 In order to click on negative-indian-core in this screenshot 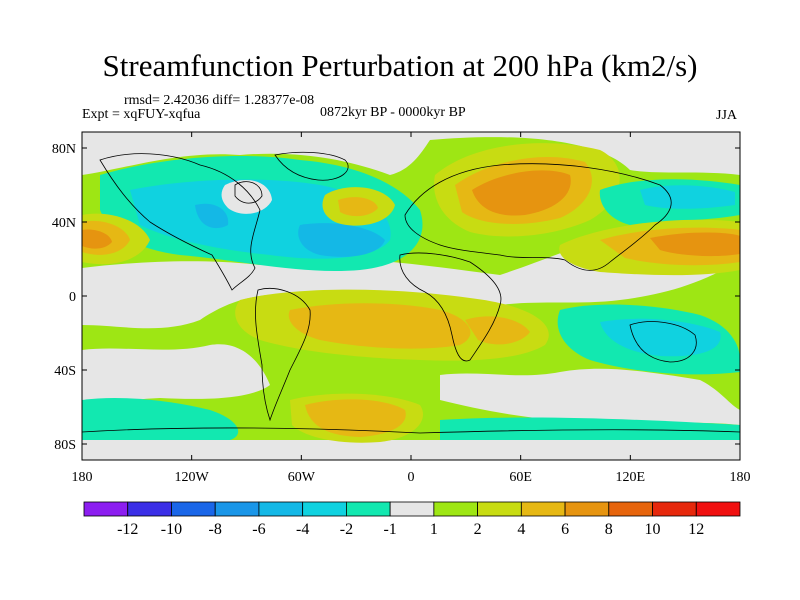, I will do `click(660, 337)`.